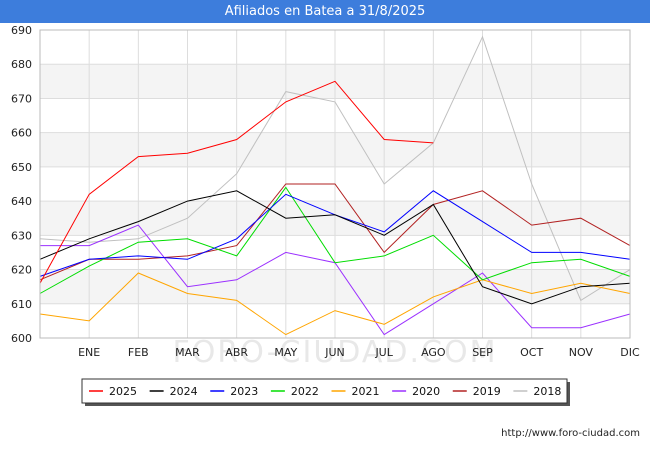 Image resolution: width=650 pixels, height=450 pixels. I want to click on legend: 2025 2024 2023 2022 2021 2020 2019 2018, so click(325, 392).